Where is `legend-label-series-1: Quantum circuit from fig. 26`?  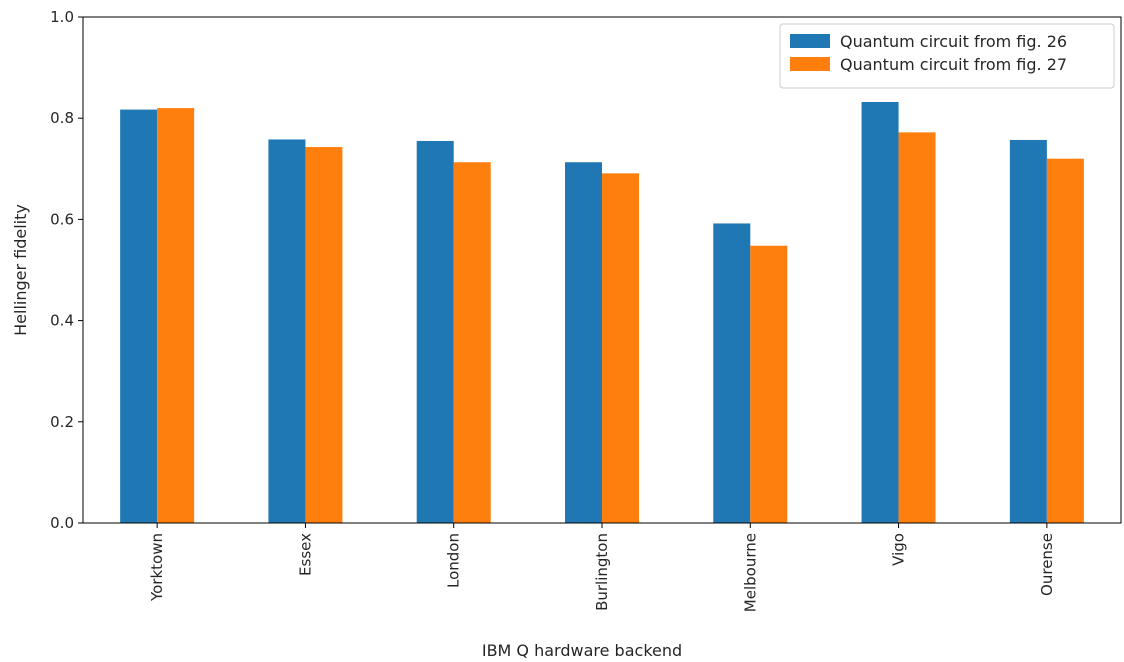
legend-label-series-1: Quantum circuit from fig. 26 is located at coordinates (953, 41).